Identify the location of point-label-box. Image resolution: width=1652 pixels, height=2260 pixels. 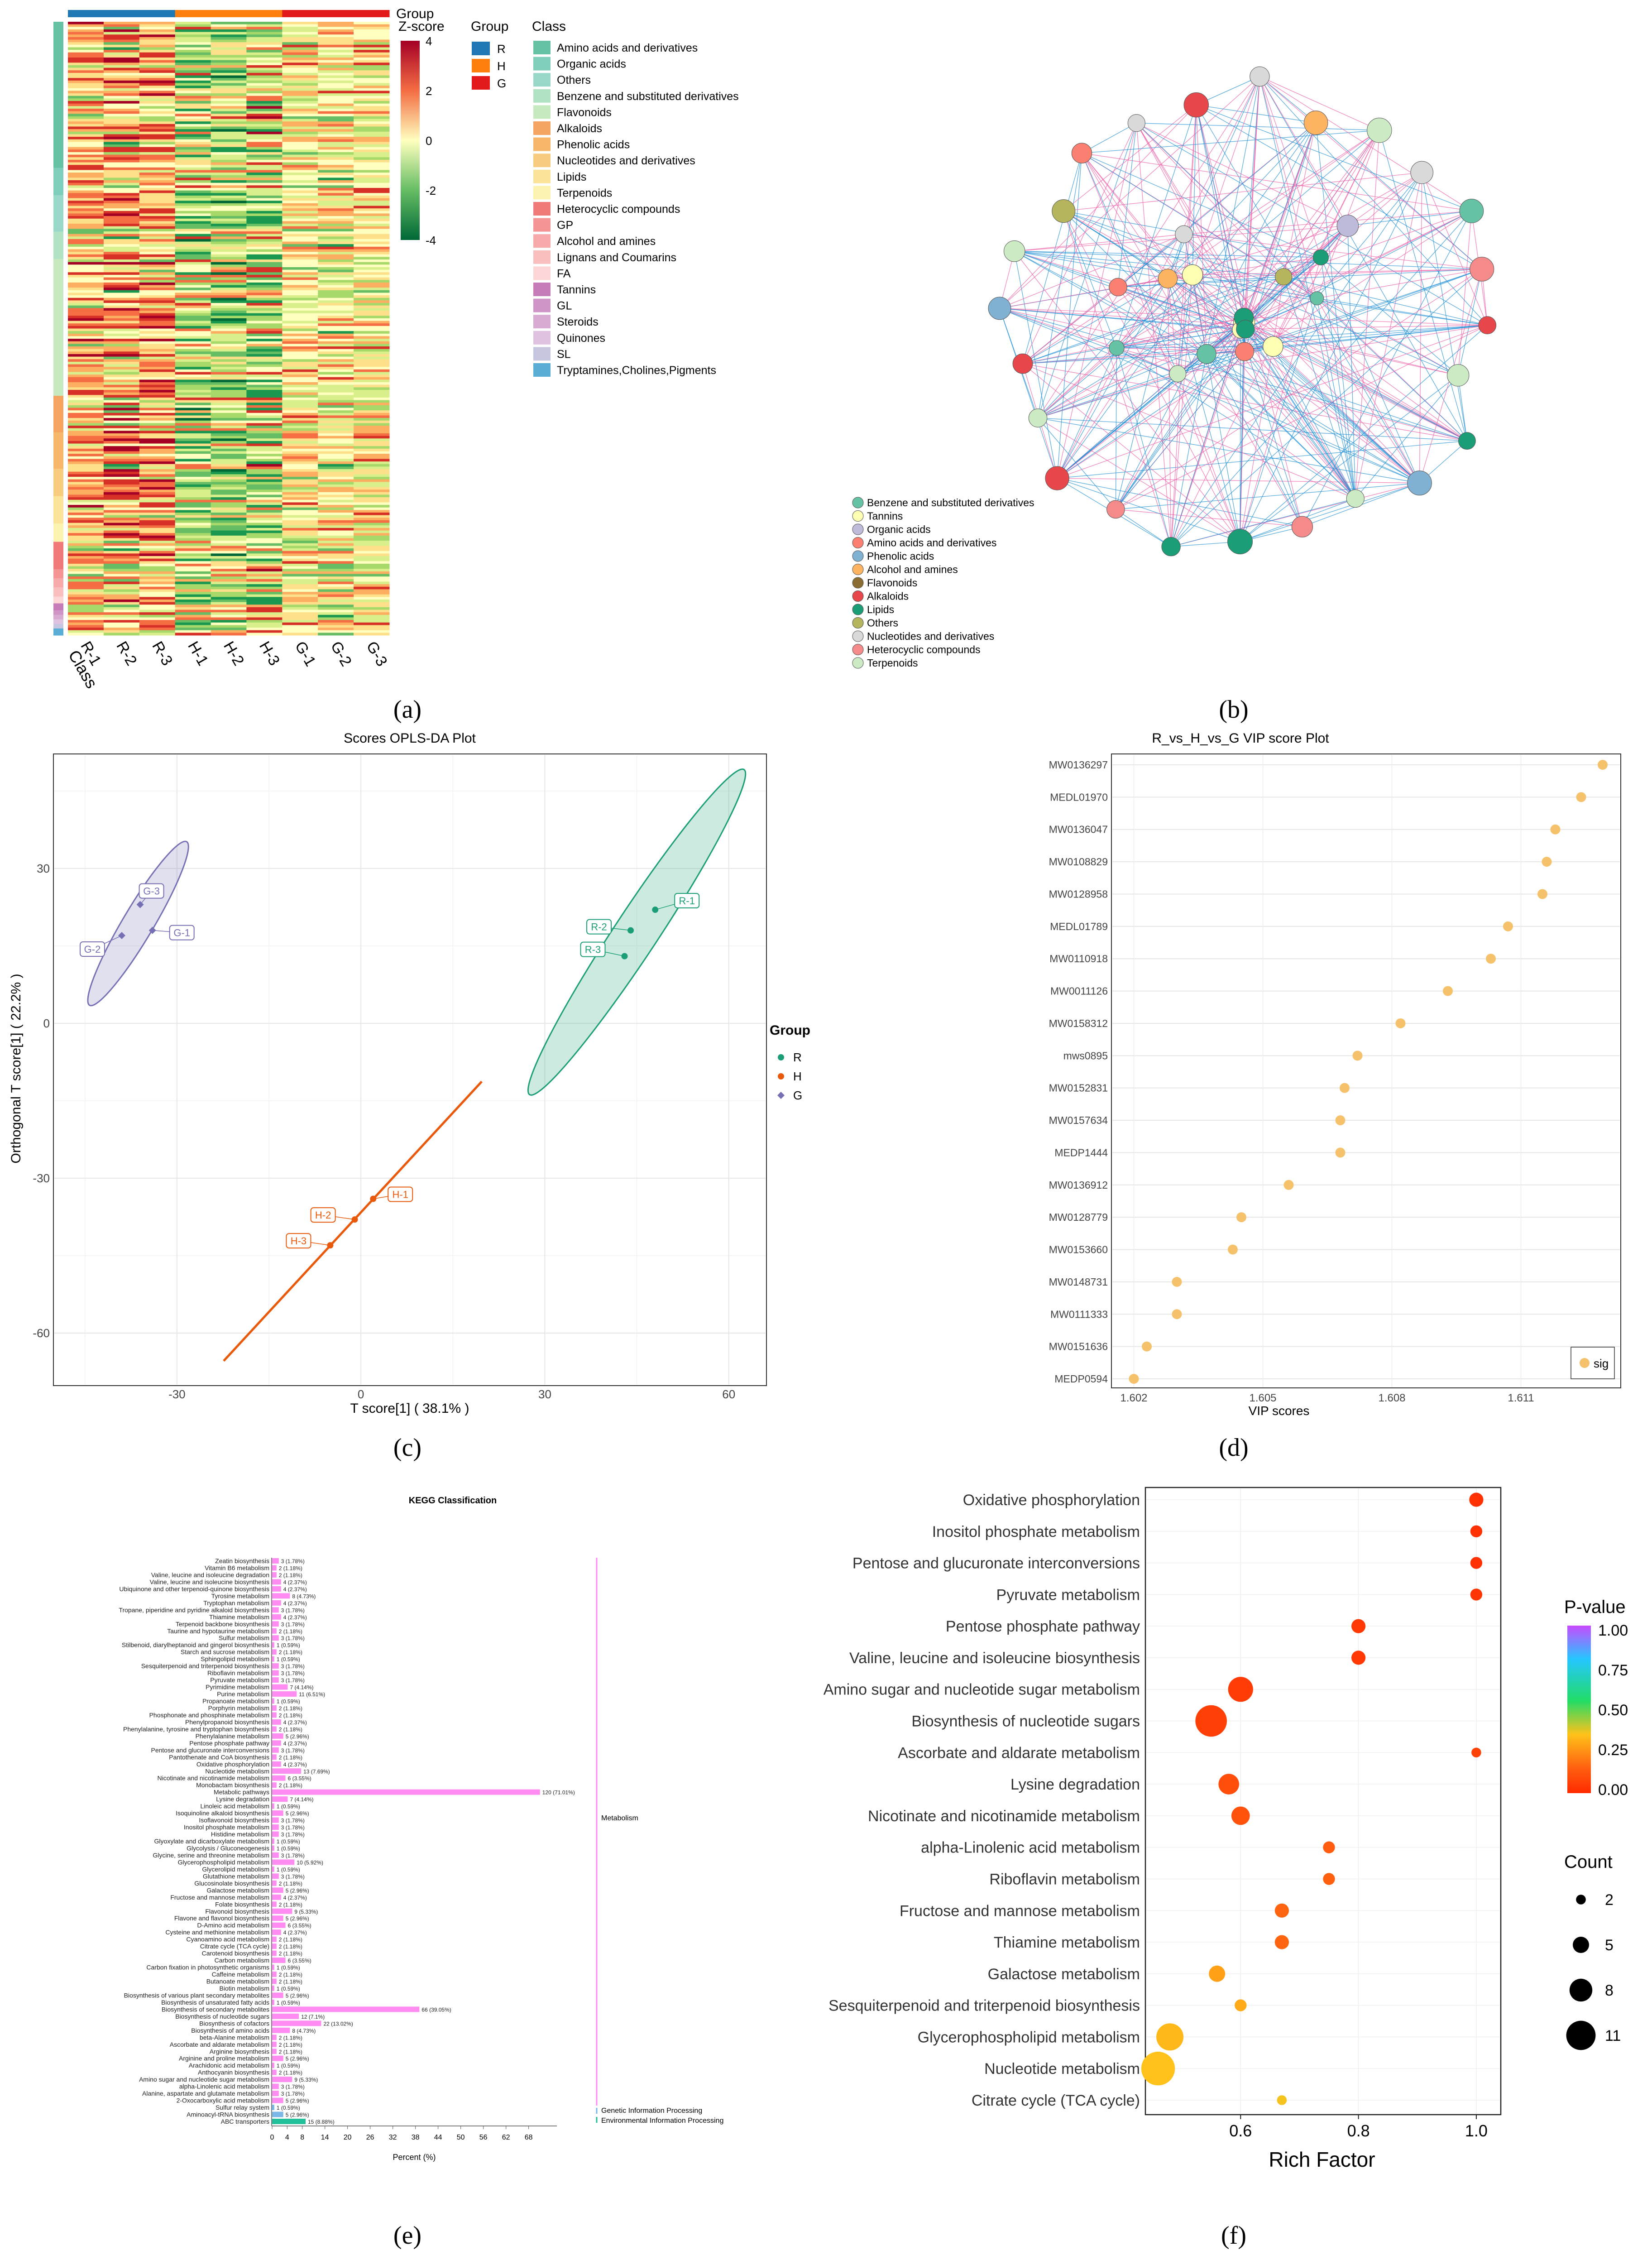
(599, 927).